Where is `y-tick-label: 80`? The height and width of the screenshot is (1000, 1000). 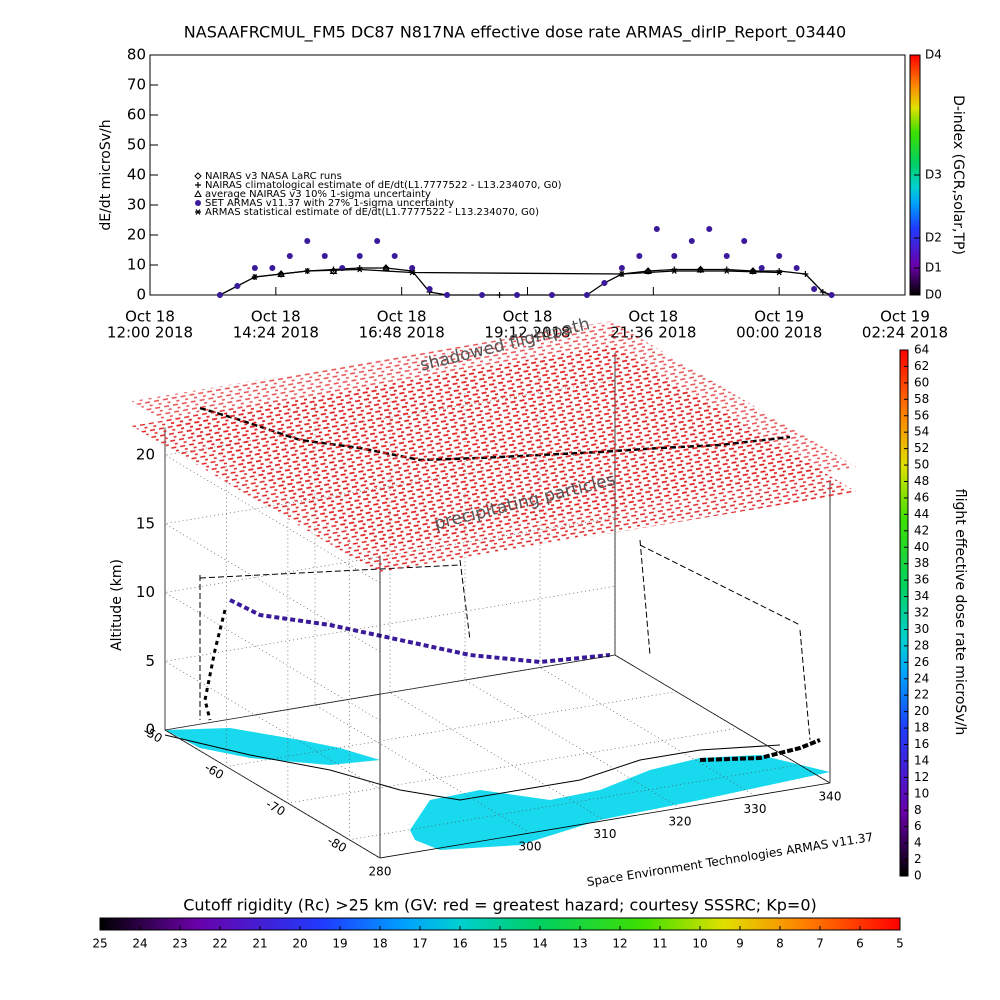
y-tick-label: 80 is located at coordinates (136, 55).